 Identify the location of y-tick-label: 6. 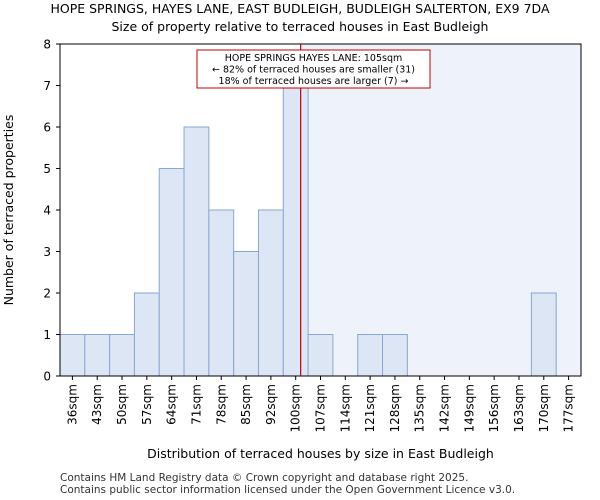
(47, 128).